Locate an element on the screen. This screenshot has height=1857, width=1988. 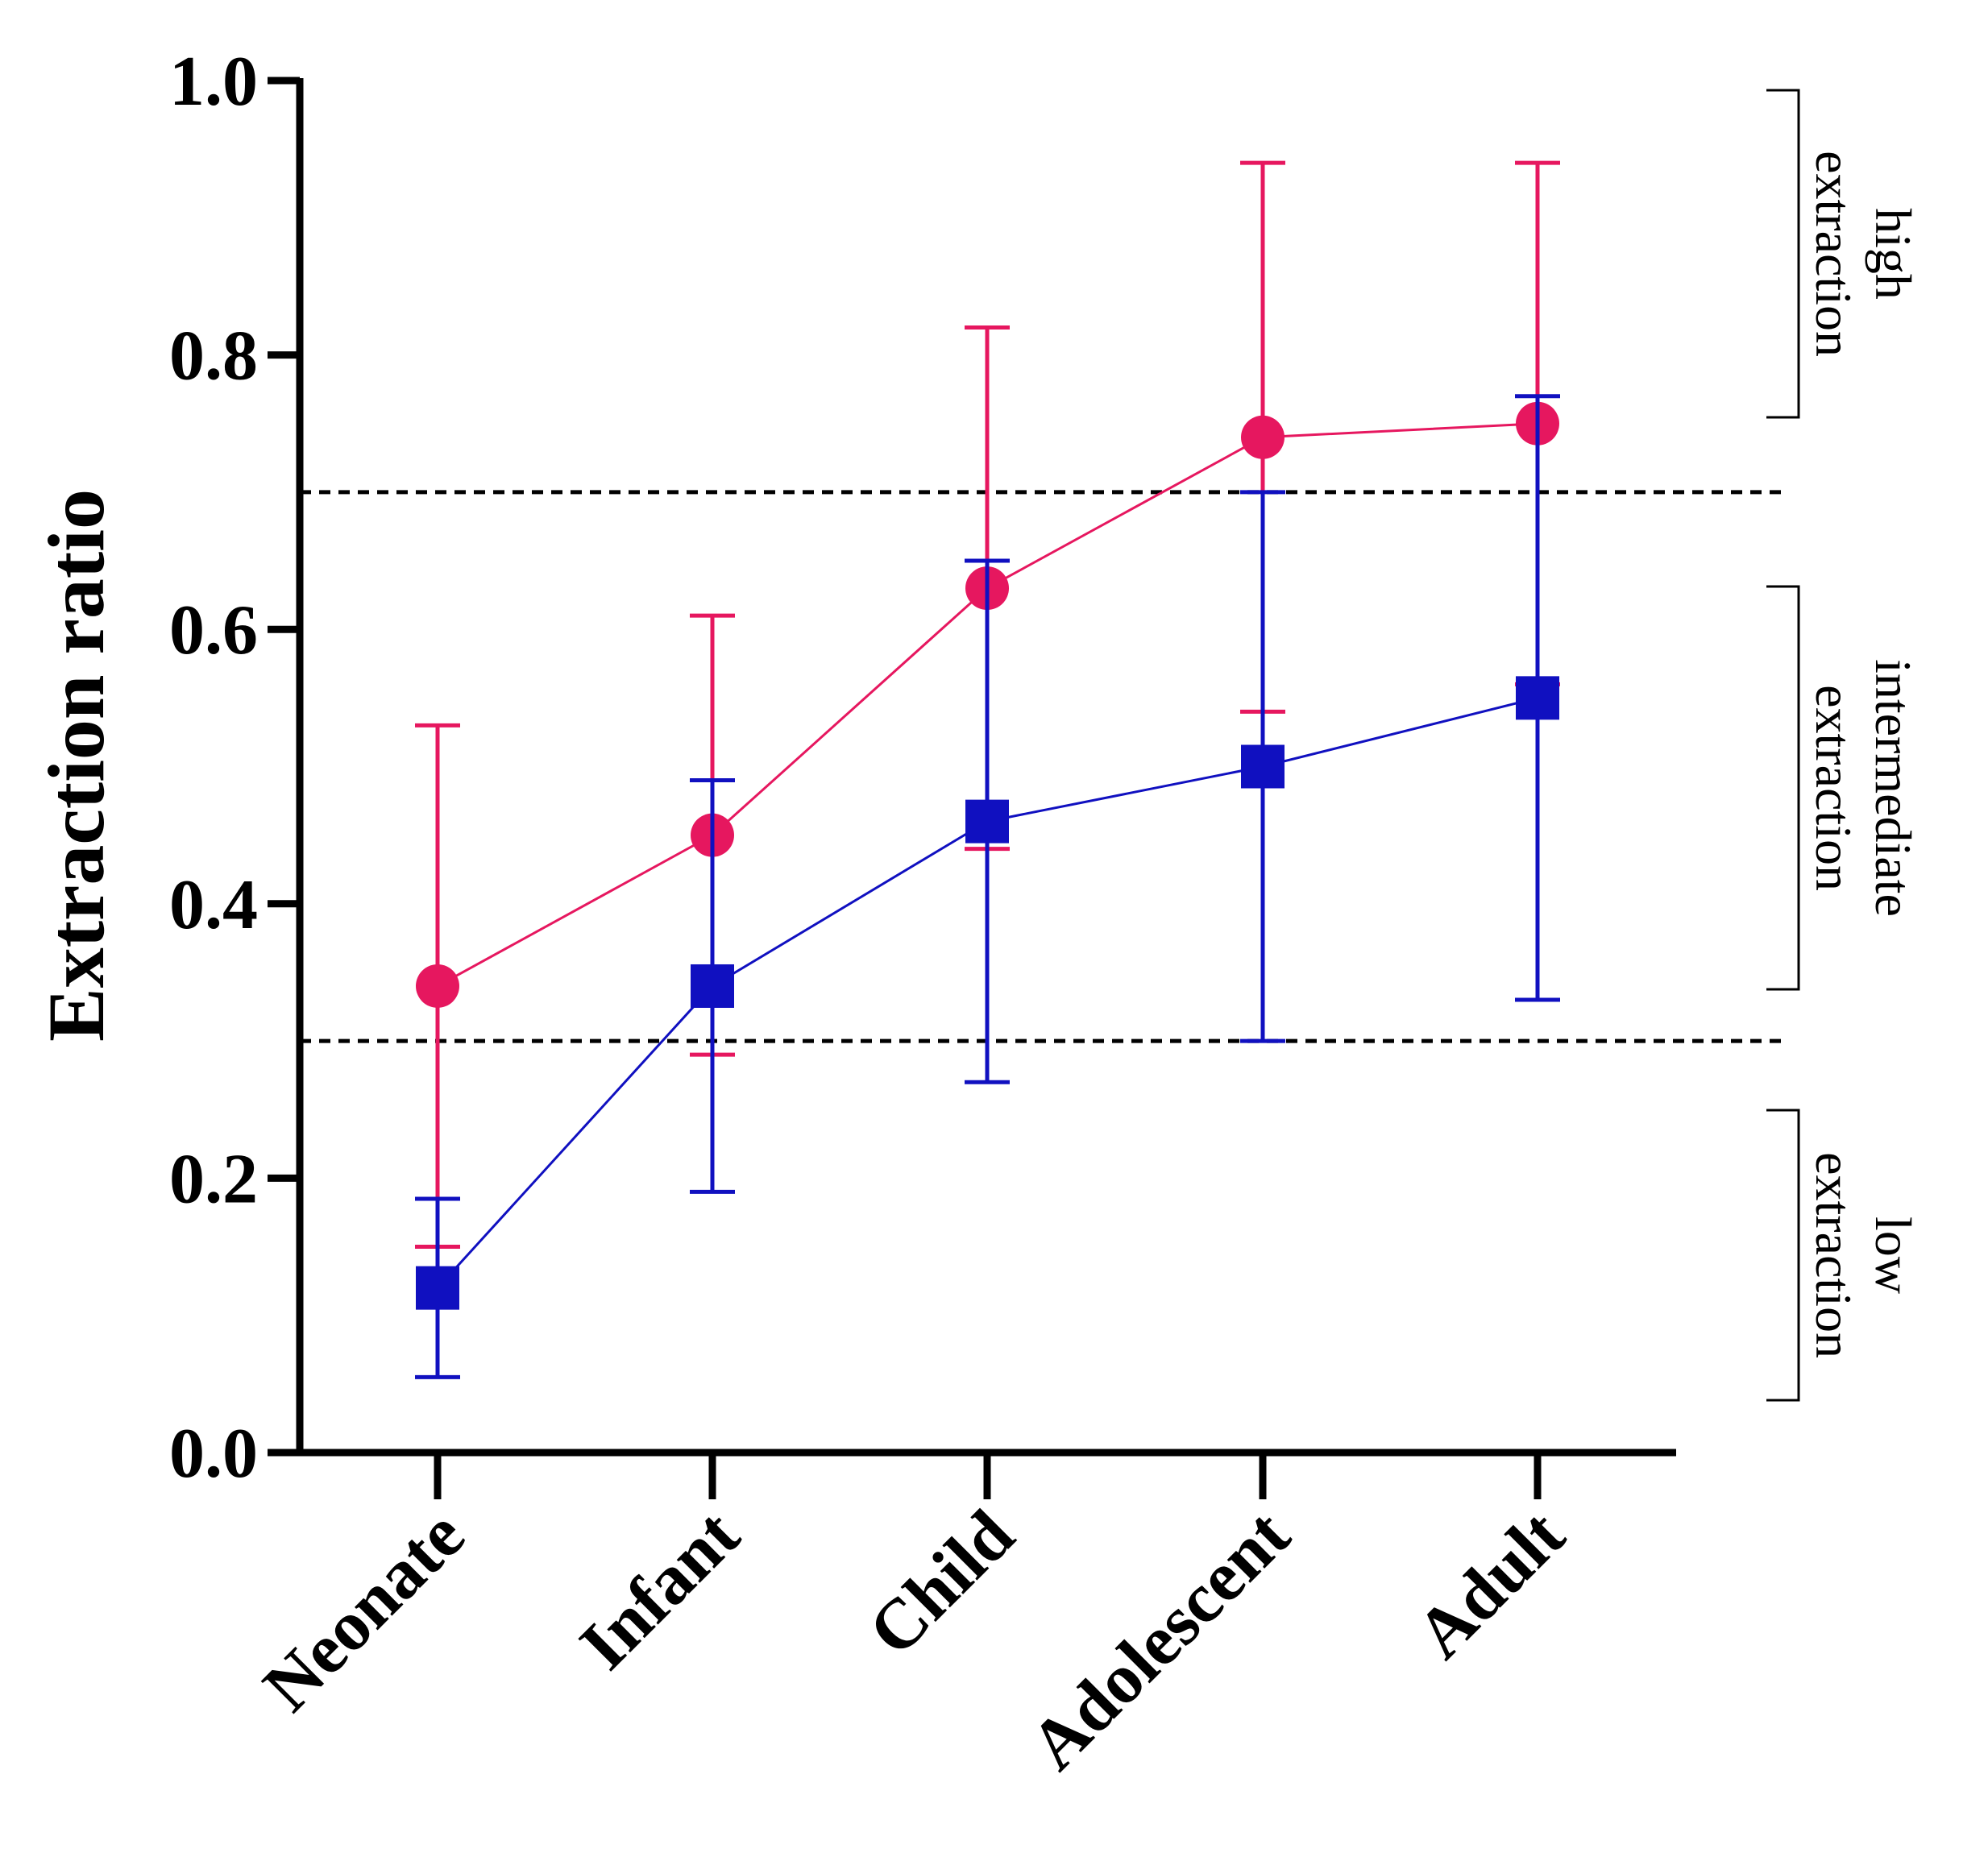
x-tick-label: Infant is located at coordinates (660, 1590).